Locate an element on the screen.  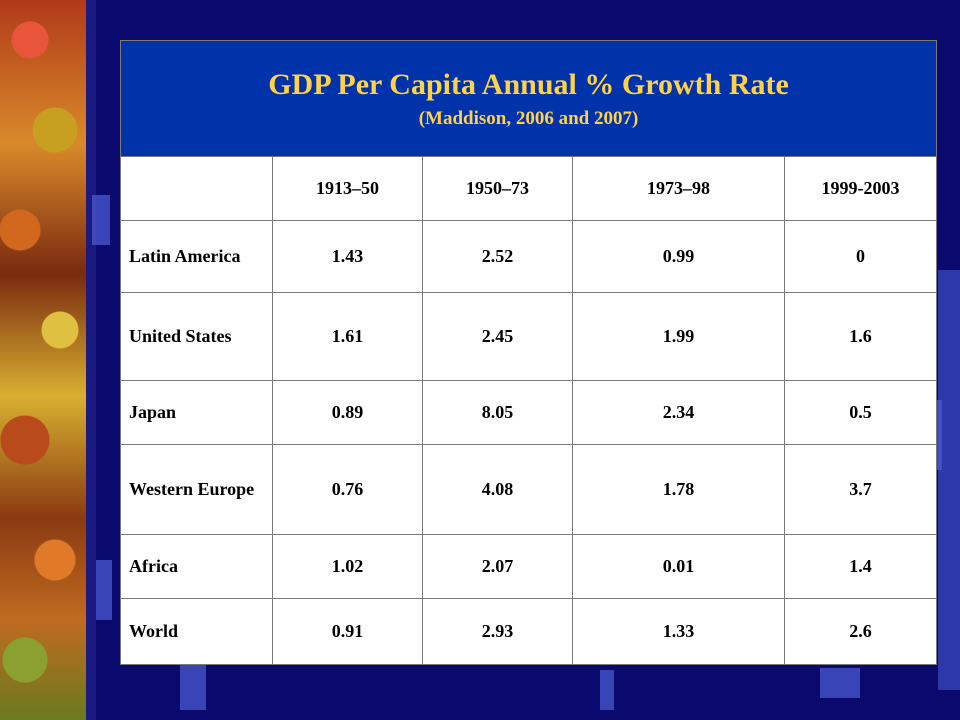
table-row: World 0.91 2.93 1.33 2.6 is located at coordinates (528, 631).